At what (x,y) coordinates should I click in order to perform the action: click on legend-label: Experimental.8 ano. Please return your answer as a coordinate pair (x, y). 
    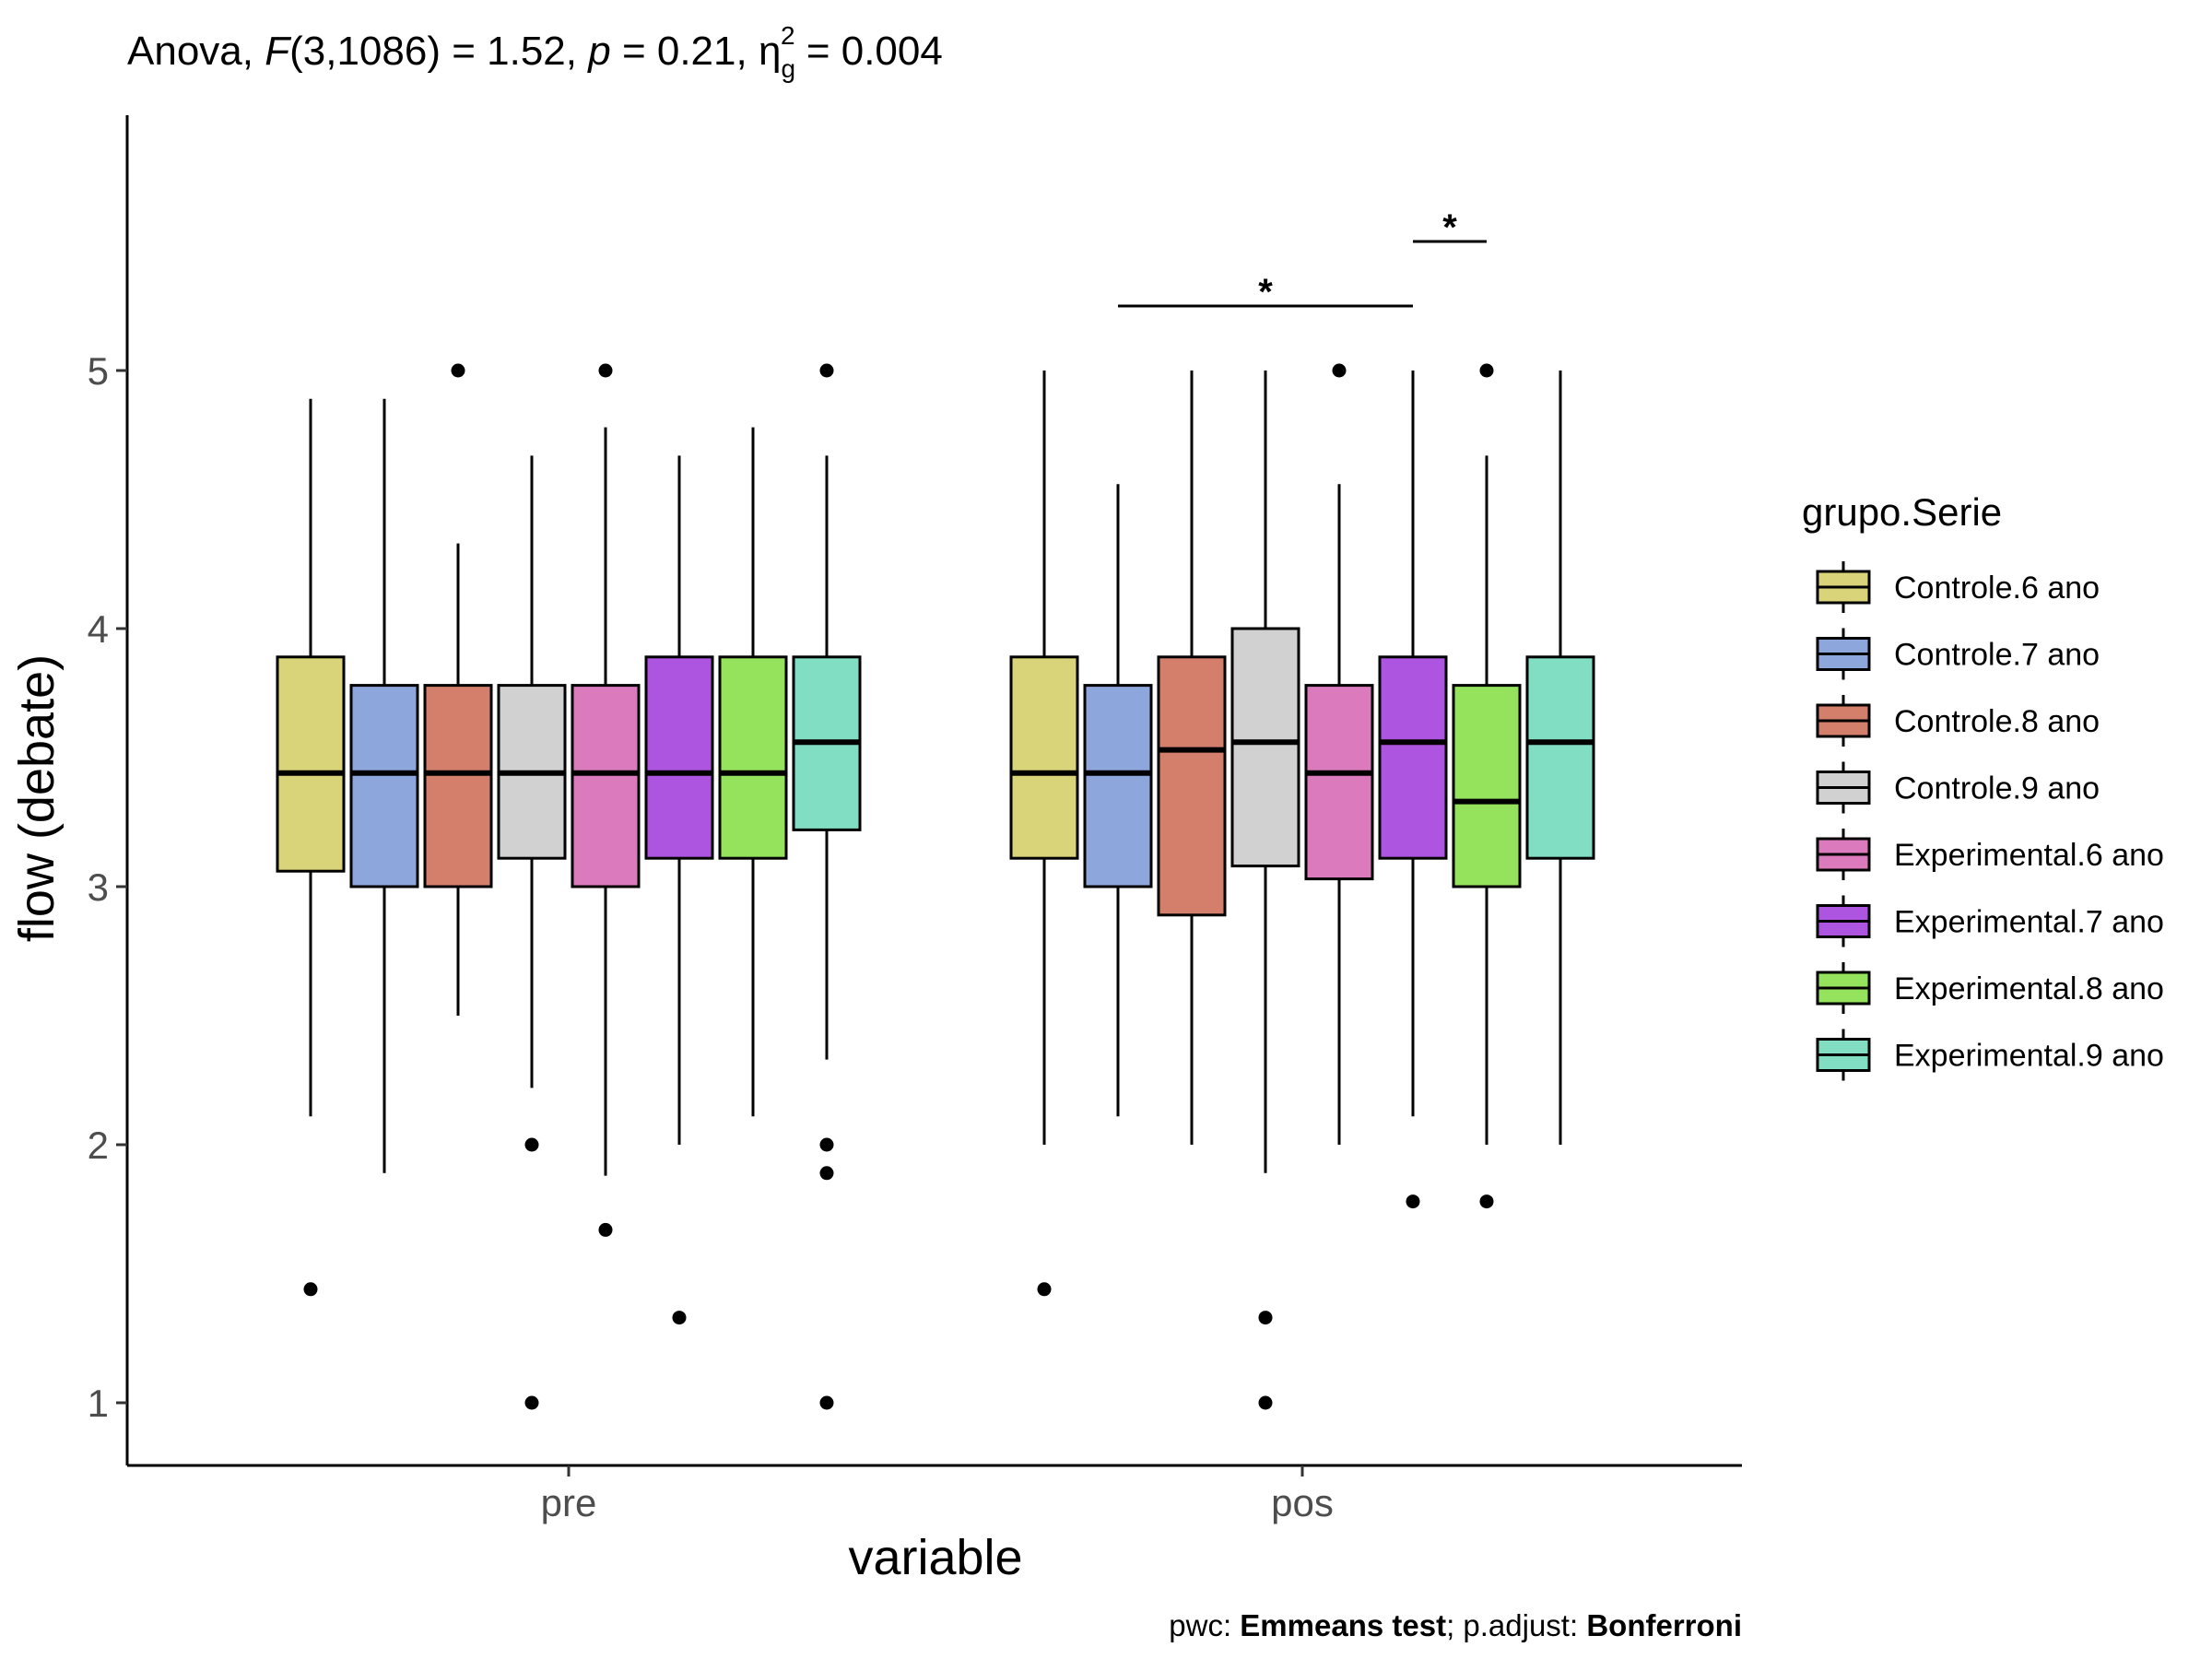
    Looking at the image, I should click on (2029, 988).